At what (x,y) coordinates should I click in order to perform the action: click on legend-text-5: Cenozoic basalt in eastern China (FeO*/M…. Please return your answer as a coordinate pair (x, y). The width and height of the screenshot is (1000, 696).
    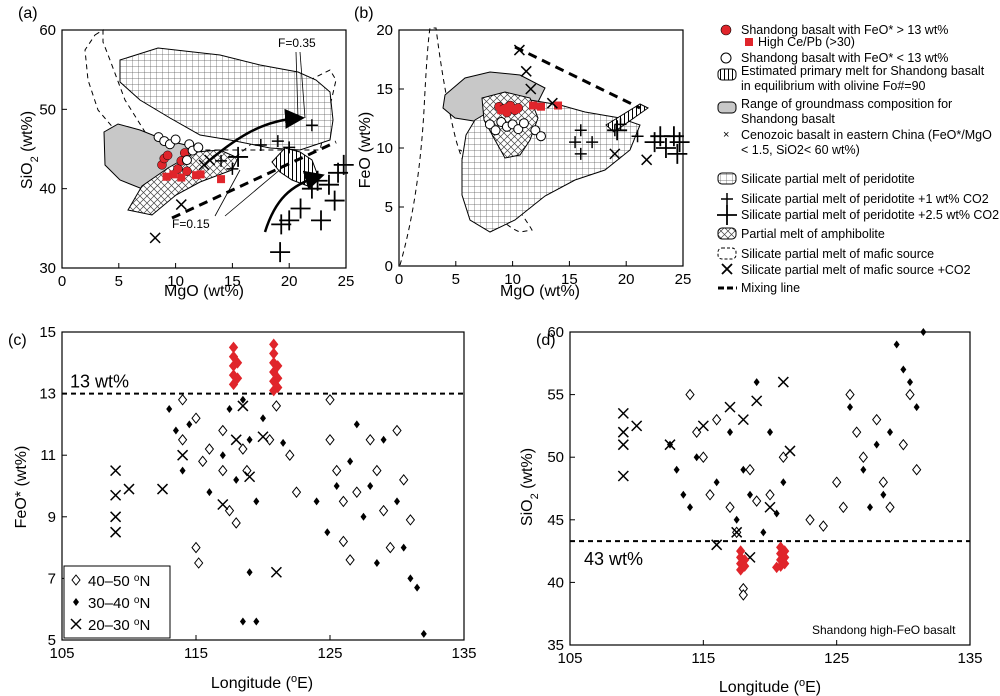
    Looking at the image, I should click on (866, 142).